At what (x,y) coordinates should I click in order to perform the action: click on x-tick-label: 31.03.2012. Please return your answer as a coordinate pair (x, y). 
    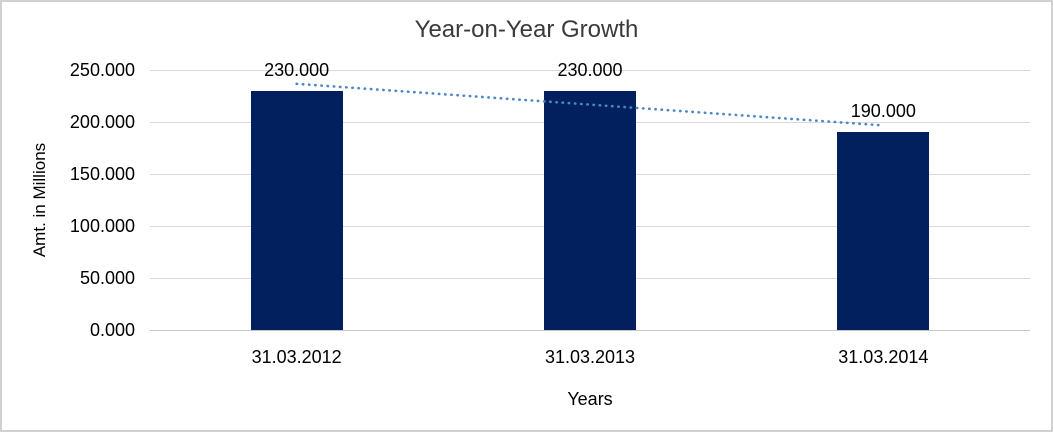
    Looking at the image, I should click on (296, 357).